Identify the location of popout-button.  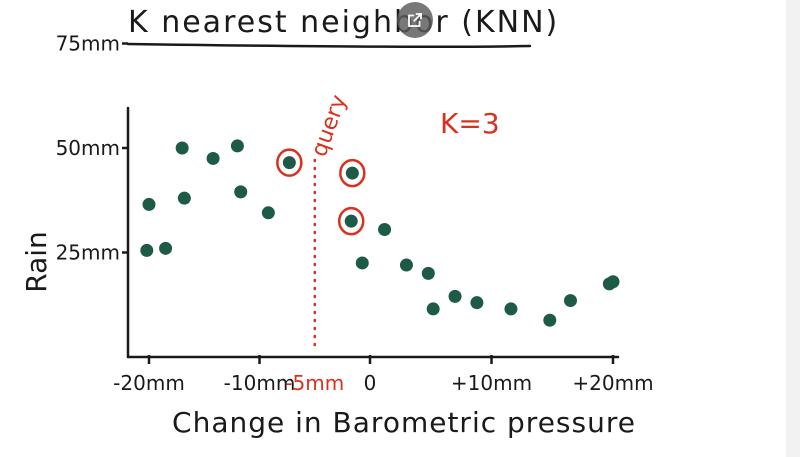
(415, 20).